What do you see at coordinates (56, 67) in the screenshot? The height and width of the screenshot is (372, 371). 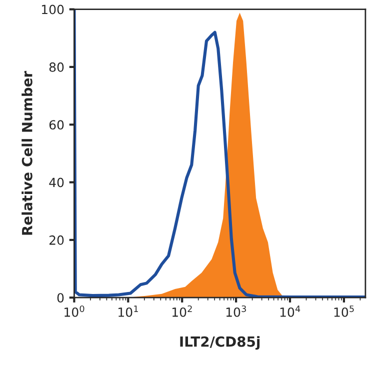 I see `y-tick-label: 80` at bounding box center [56, 67].